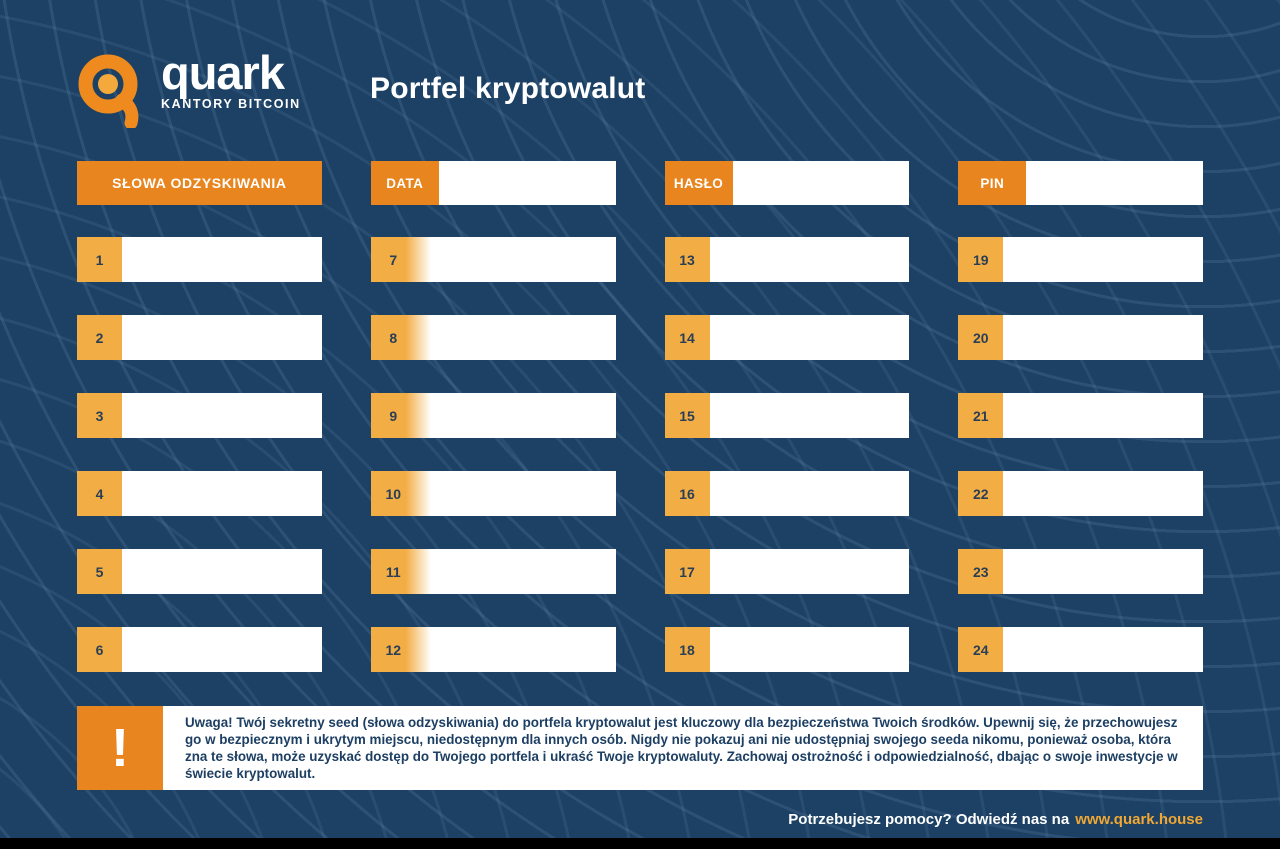 This screenshot has height=849, width=1280. Describe the element at coordinates (687, 415) in the screenshot. I see `row-number-15: 15` at that location.